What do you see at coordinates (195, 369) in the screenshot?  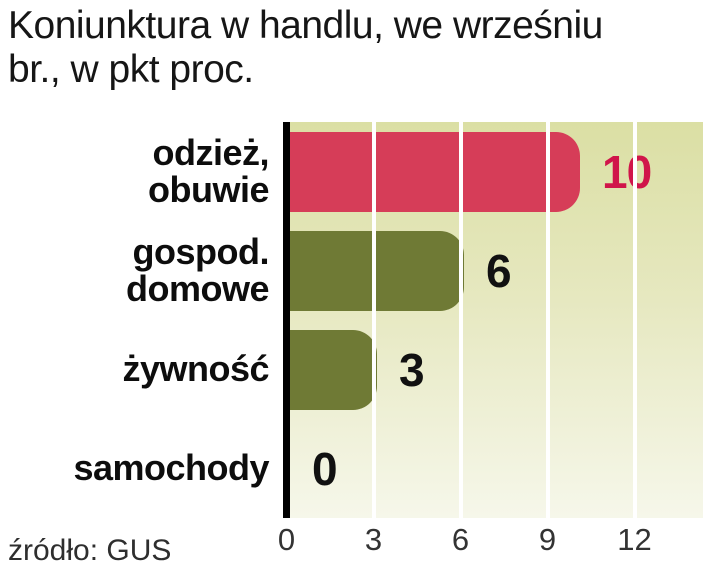 I see `category-label: żywność` at bounding box center [195, 369].